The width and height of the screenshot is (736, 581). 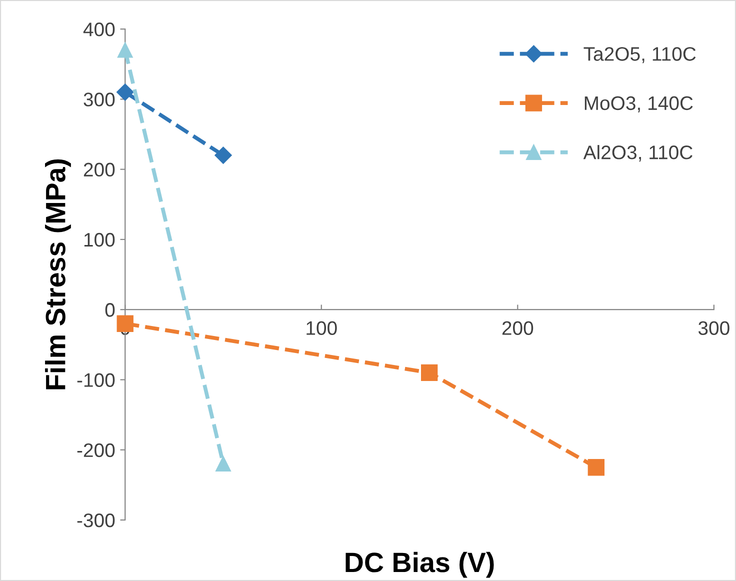 I want to click on y-tick-label: -200, so click(x=96, y=450).